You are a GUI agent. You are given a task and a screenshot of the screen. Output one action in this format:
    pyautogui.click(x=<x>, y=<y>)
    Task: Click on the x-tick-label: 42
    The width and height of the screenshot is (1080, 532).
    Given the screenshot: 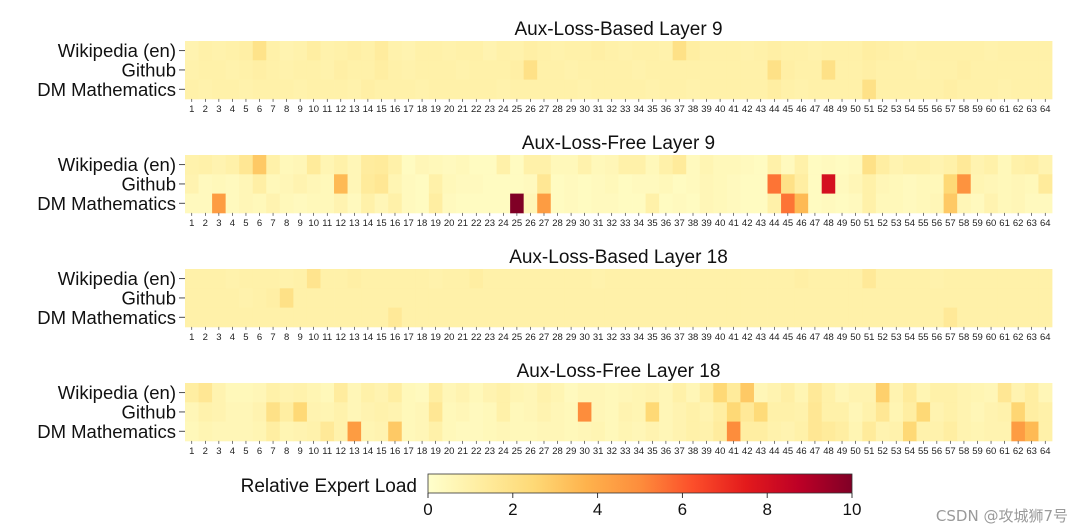 What is the action you would take?
    pyautogui.click(x=747, y=451)
    